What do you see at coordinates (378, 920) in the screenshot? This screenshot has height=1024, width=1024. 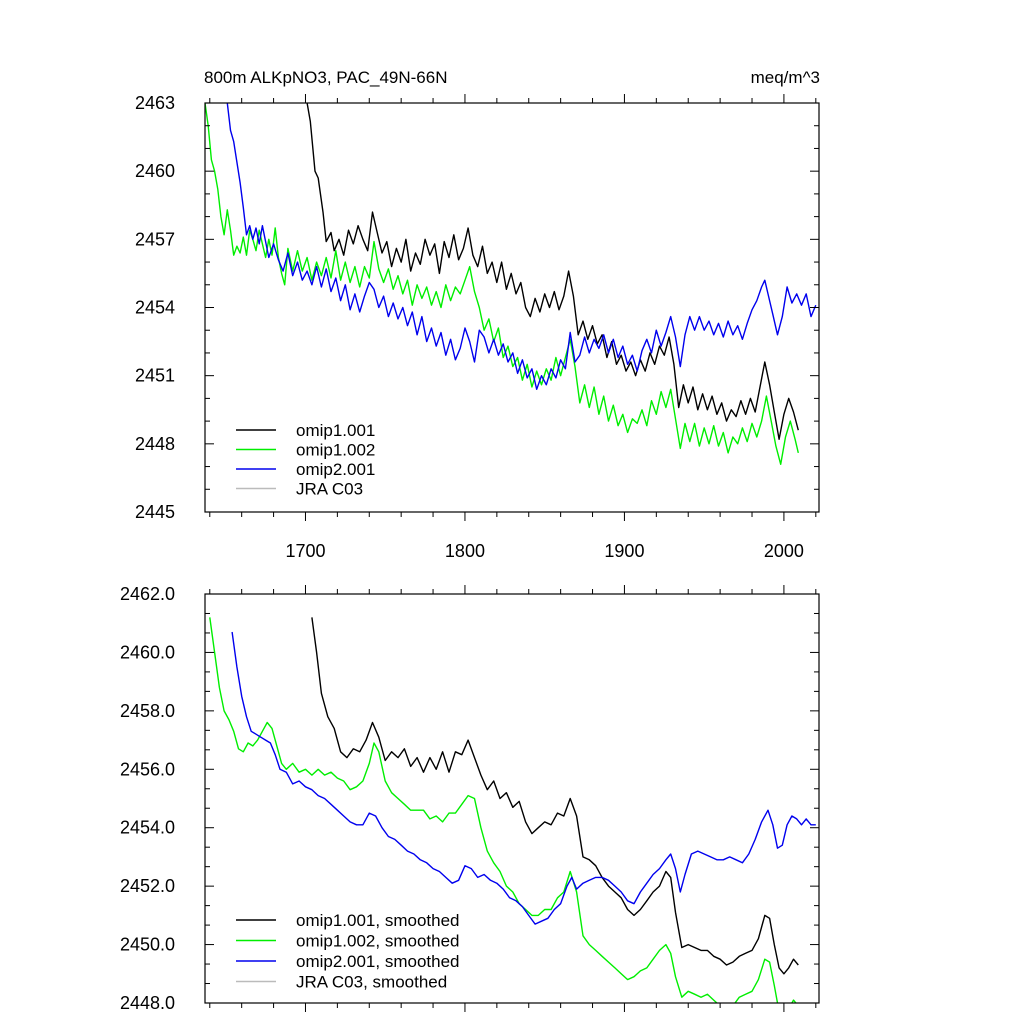 I see `bottom-legend-label: omip1.001, smoothed` at bounding box center [378, 920].